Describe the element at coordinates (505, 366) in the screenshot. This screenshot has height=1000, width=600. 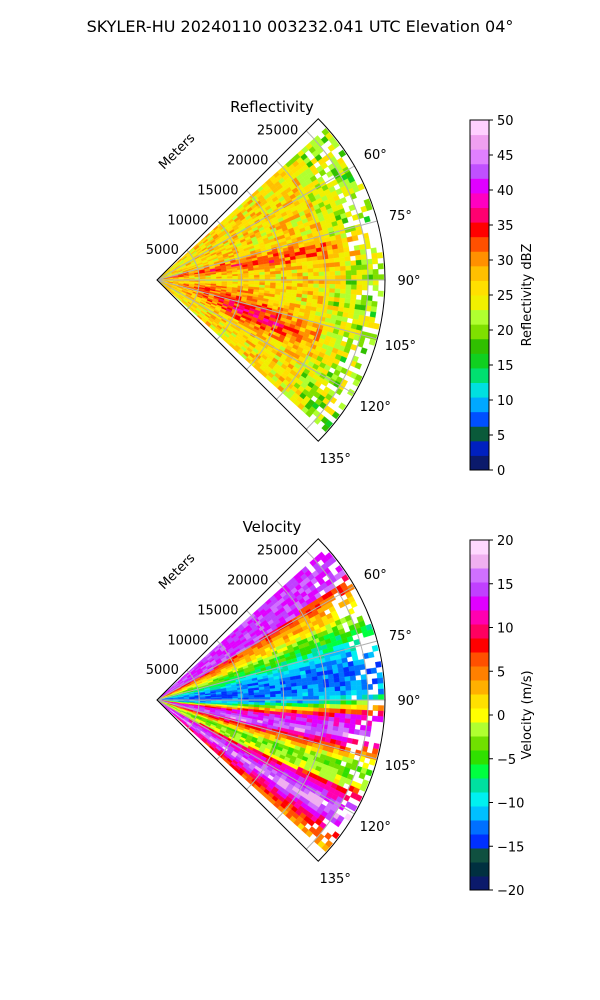
I see `colorbar-tick-label: 15` at that location.